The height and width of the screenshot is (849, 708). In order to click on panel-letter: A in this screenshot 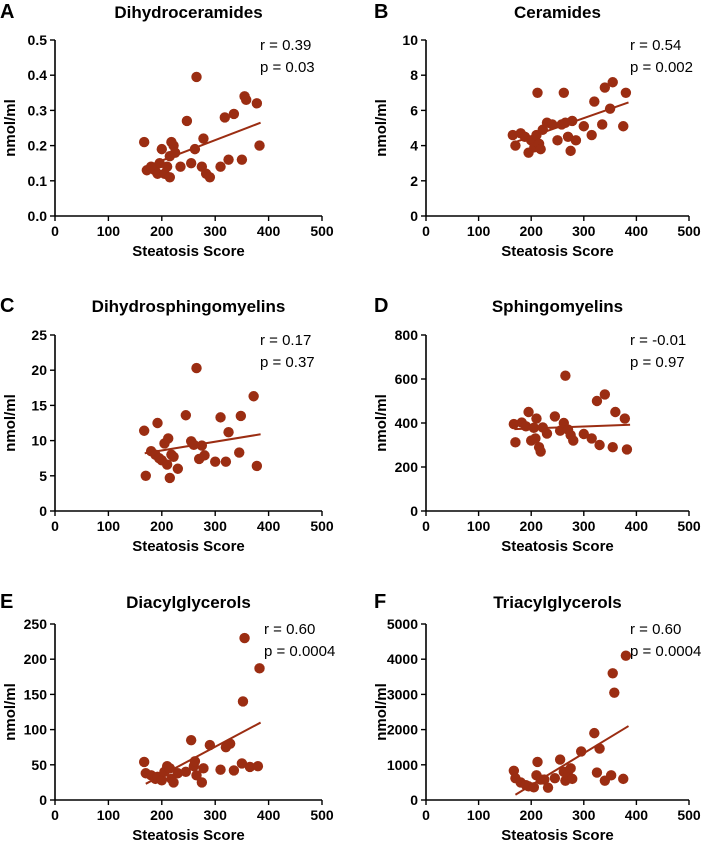, I will do `click(7, 12)`.